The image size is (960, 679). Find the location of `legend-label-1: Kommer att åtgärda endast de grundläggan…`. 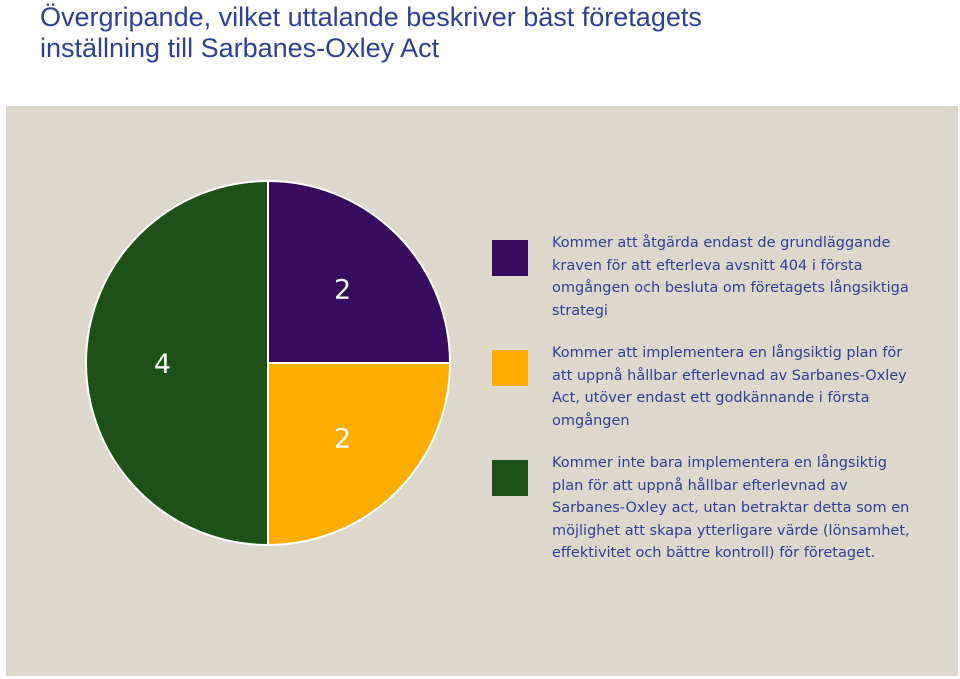

legend-label-1: Kommer att åtgärda endast de grundläggan… is located at coordinates (730, 277).